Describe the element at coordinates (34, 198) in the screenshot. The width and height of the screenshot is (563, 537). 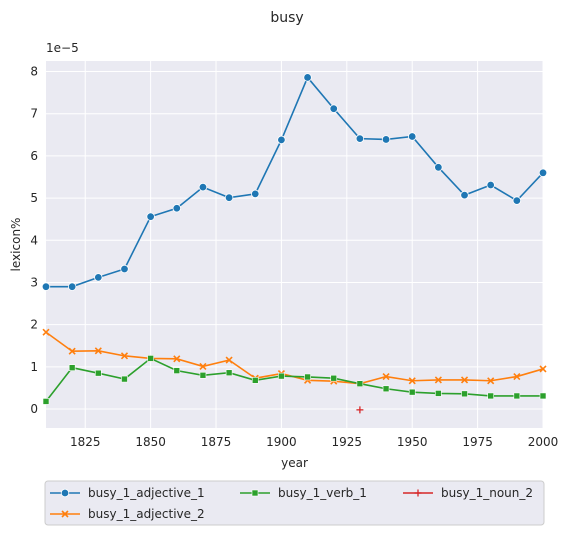
I see `y-tick-label: 5` at that location.